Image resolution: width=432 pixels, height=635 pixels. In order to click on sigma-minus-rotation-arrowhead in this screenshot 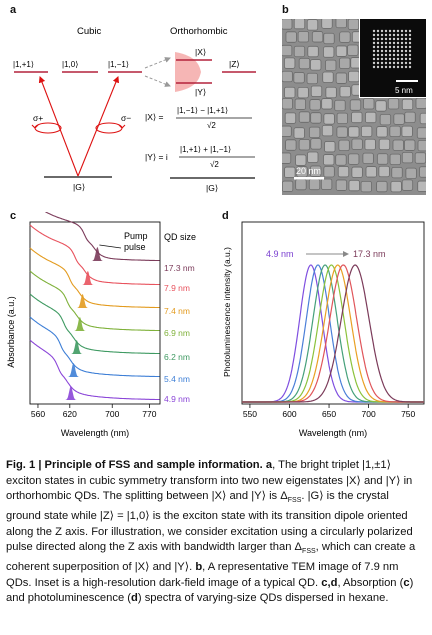, I will do `click(122, 126)`.